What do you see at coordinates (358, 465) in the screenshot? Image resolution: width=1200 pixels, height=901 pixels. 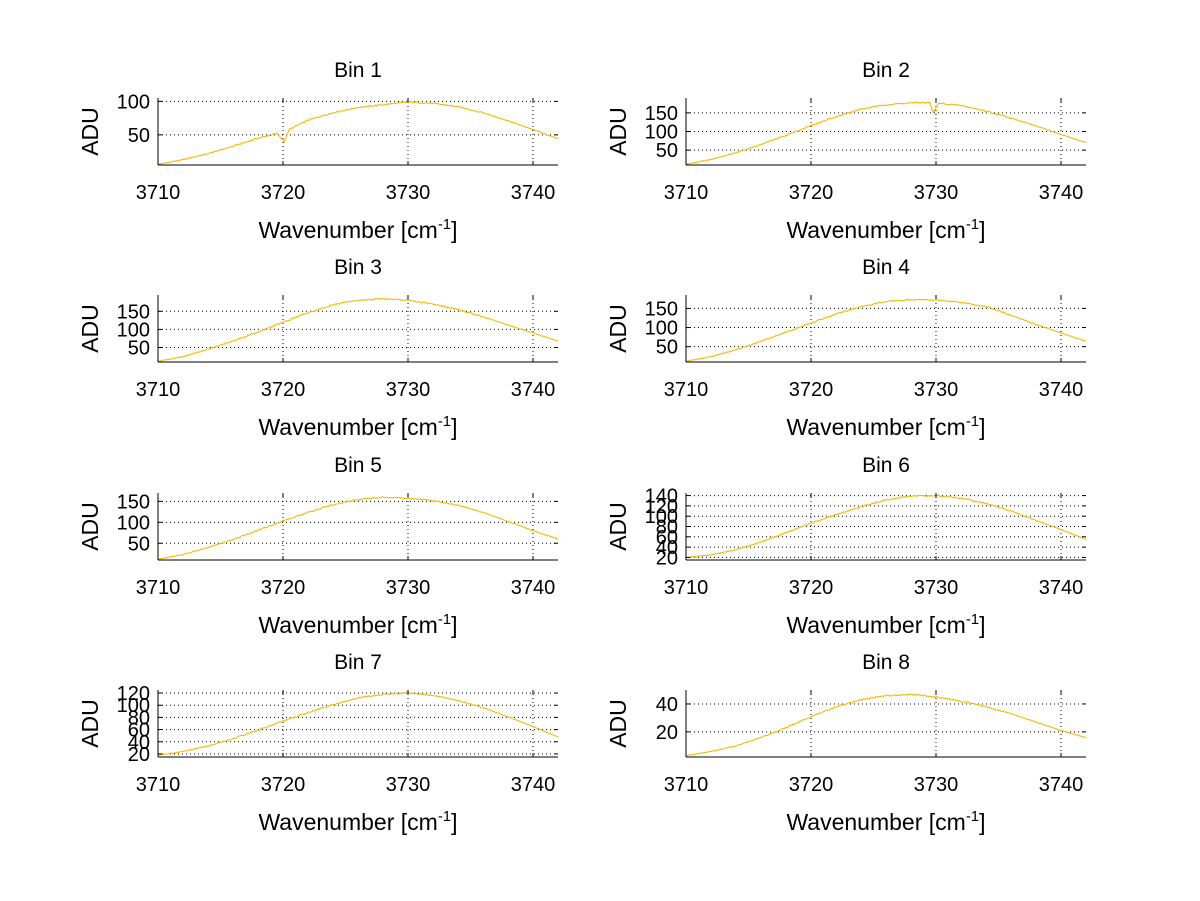 I see `subplot-title: Bin 5` at bounding box center [358, 465].